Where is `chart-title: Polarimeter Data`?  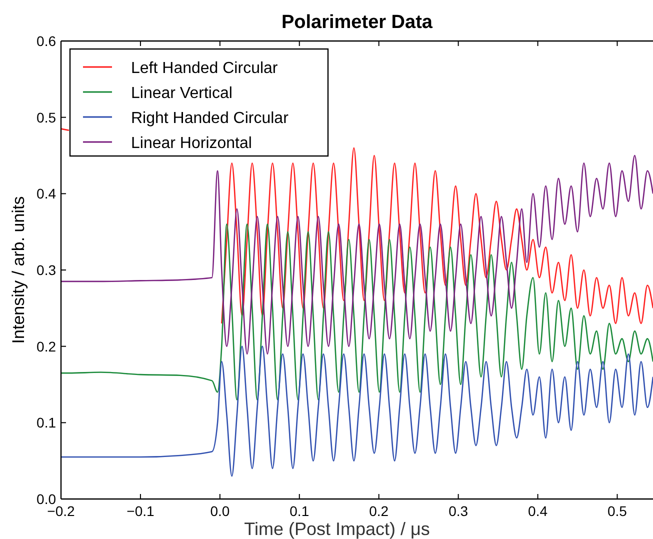
chart-title: Polarimeter Data is located at coordinates (357, 22).